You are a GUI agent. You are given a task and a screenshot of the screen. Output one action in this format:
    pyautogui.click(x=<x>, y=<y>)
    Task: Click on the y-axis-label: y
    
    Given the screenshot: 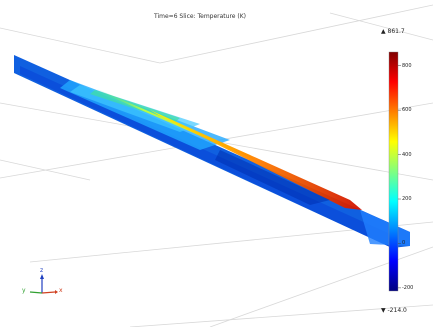 What is the action you would take?
    pyautogui.click(x=24, y=290)
    